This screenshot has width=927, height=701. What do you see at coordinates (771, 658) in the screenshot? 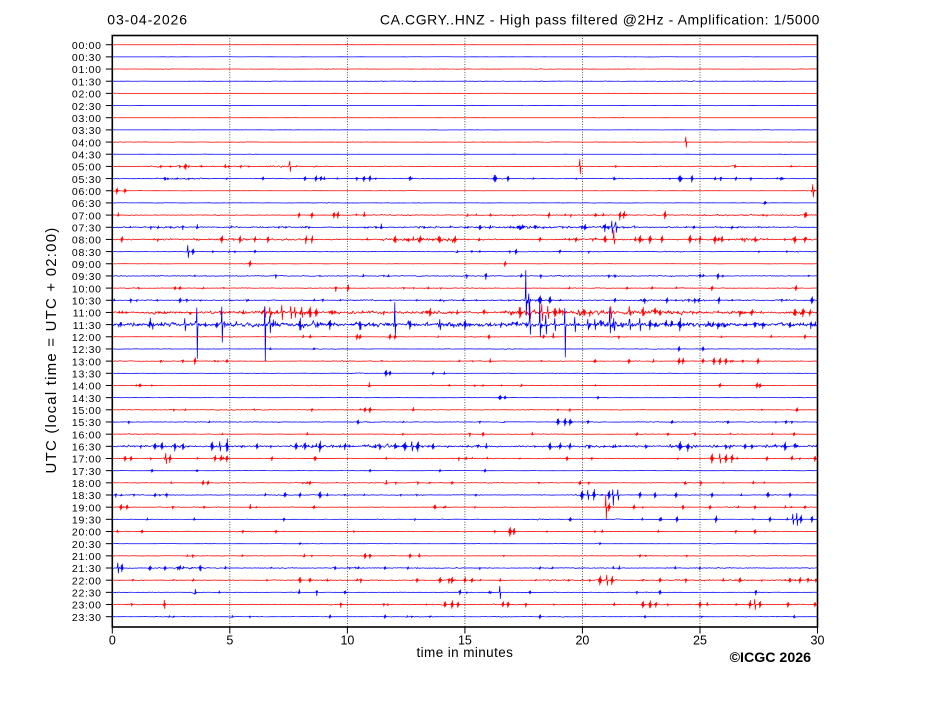
I see `svg-text: ©ICGC 2026` at bounding box center [771, 658].